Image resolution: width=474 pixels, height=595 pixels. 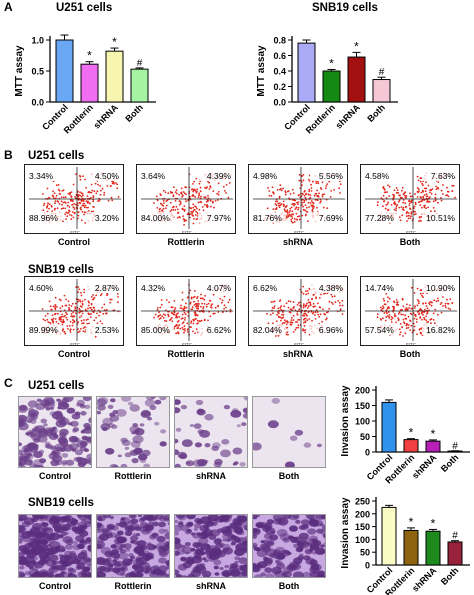 What do you see at coordinates (440, 330) in the screenshot?
I see `quadrant-value: 16.82%` at bounding box center [440, 330].